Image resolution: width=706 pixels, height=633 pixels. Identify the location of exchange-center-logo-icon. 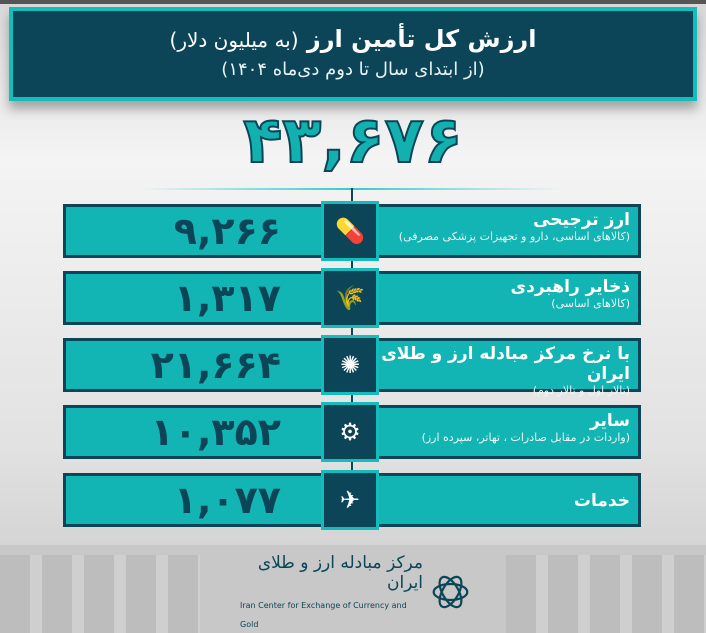
(450, 592).